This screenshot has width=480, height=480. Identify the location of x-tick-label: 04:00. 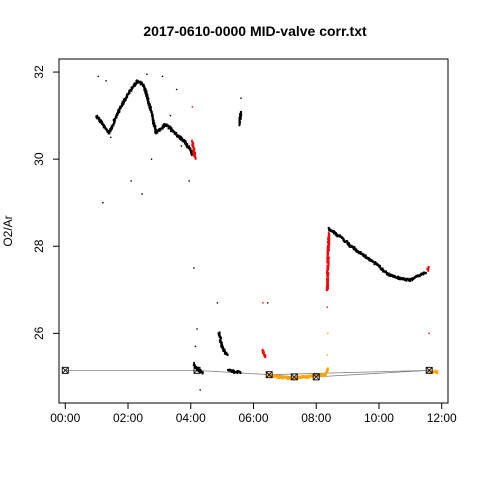
(191, 418).